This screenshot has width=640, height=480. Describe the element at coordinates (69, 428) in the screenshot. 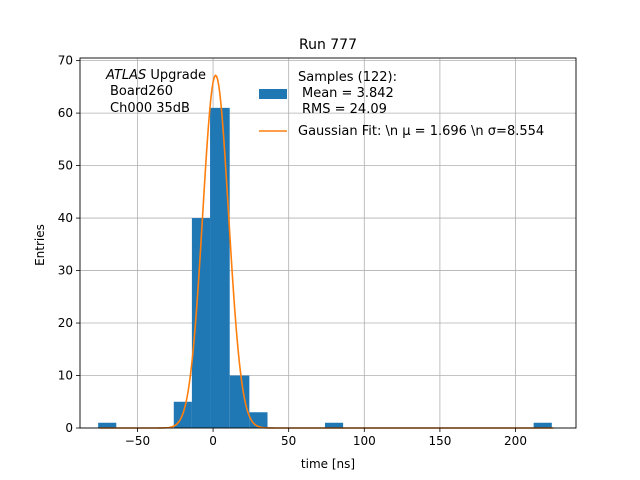

I see `y-tick-label: 0` at that location.